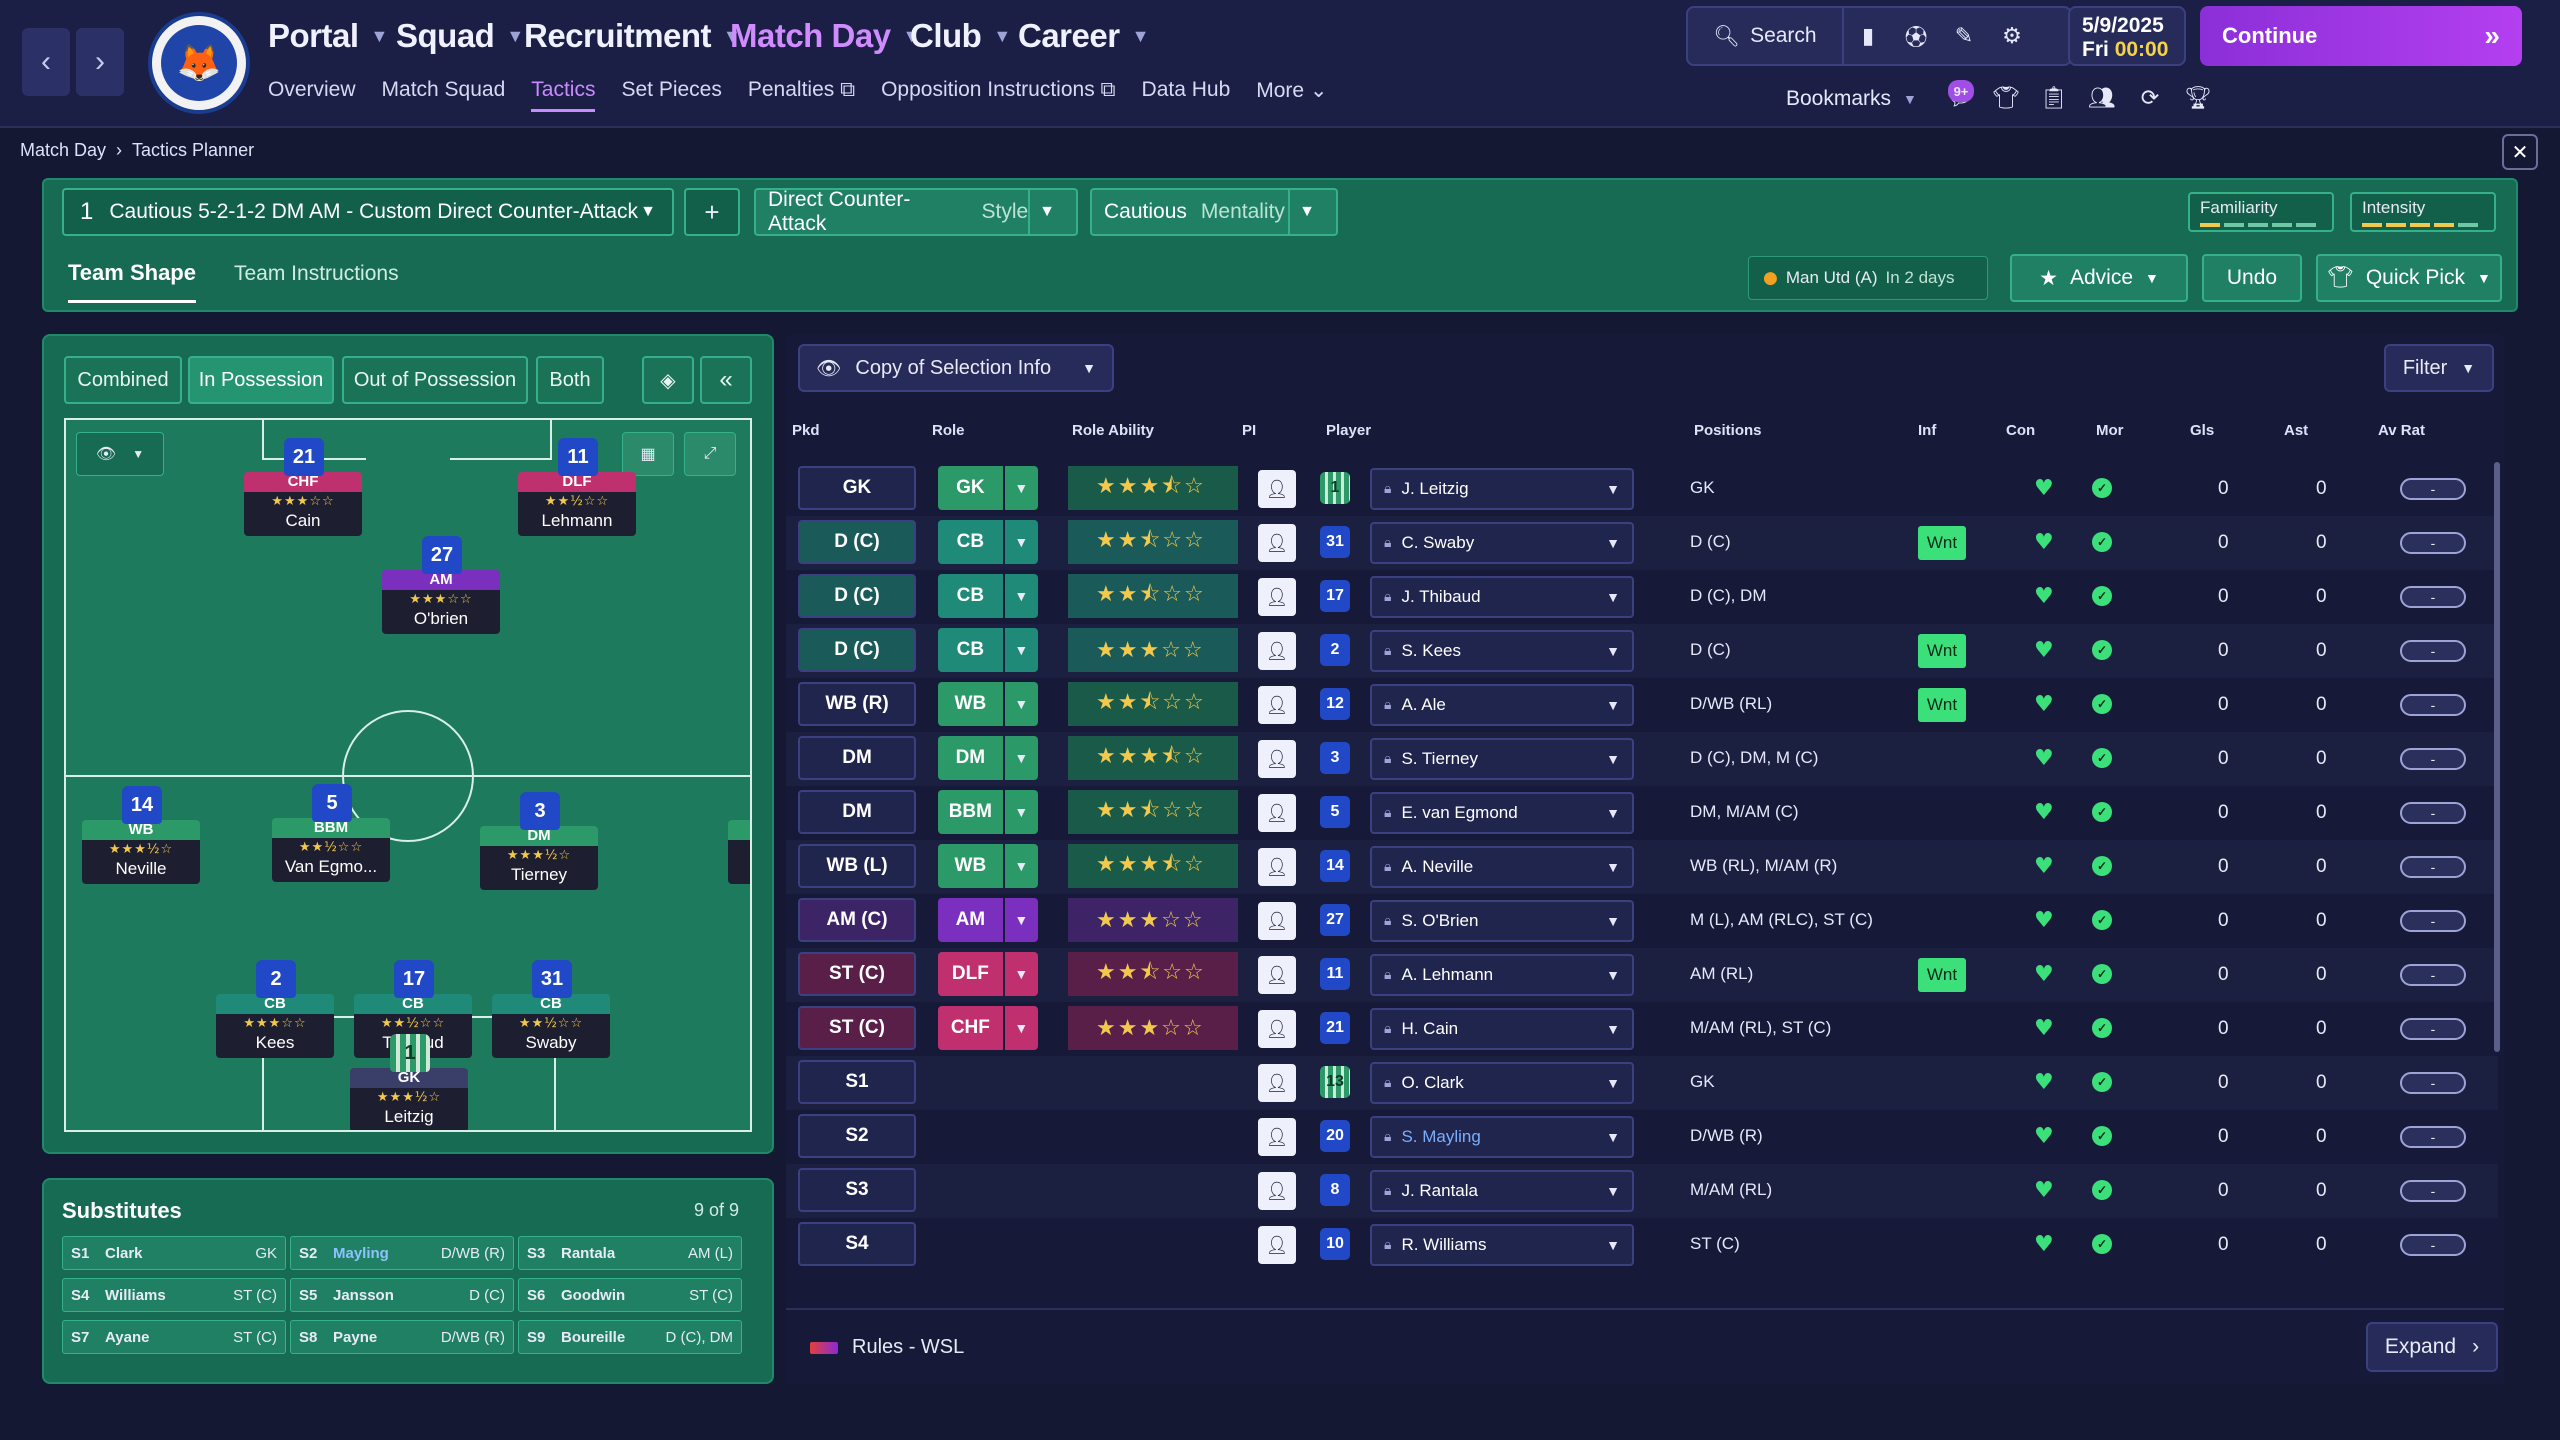  Describe the element at coordinates (46, 62) in the screenshot. I see `back-button: ‹` at that location.